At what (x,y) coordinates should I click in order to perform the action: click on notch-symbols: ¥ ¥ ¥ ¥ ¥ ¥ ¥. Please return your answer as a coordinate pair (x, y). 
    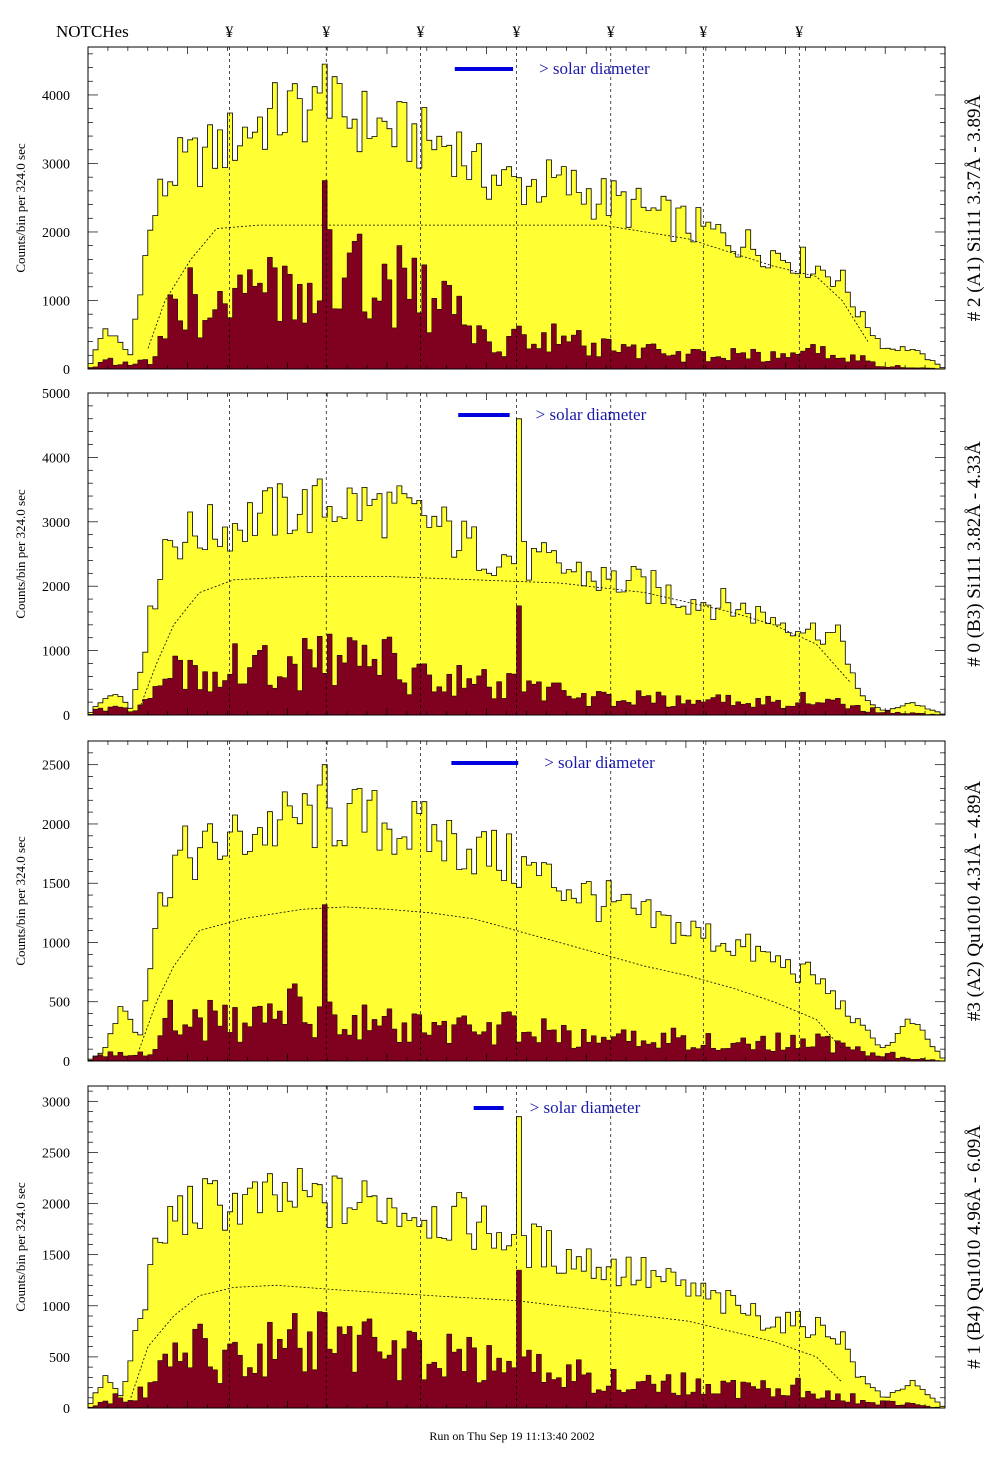
    Looking at the image, I should click on (514, 32).